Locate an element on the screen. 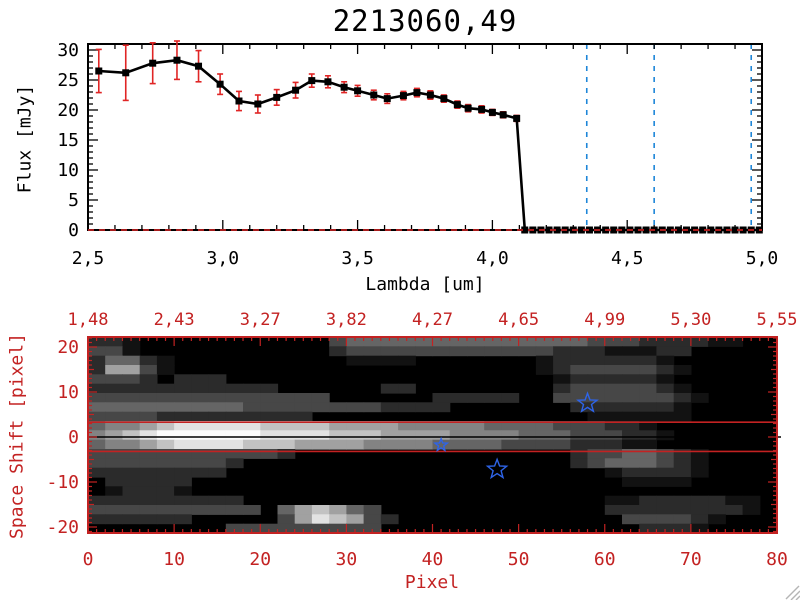 This screenshot has width=800, height=600. space-shift-tick-label: -20 is located at coordinates (62, 527).